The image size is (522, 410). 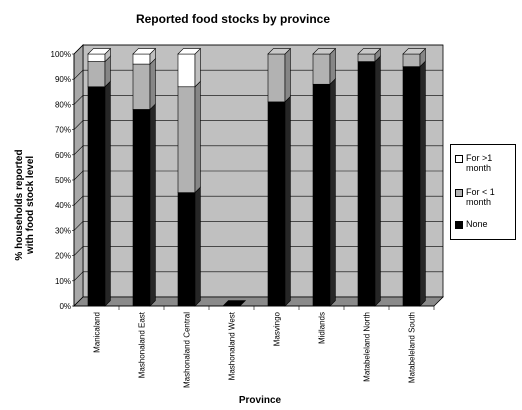 I want to click on plot-floor, so click(x=258, y=301).